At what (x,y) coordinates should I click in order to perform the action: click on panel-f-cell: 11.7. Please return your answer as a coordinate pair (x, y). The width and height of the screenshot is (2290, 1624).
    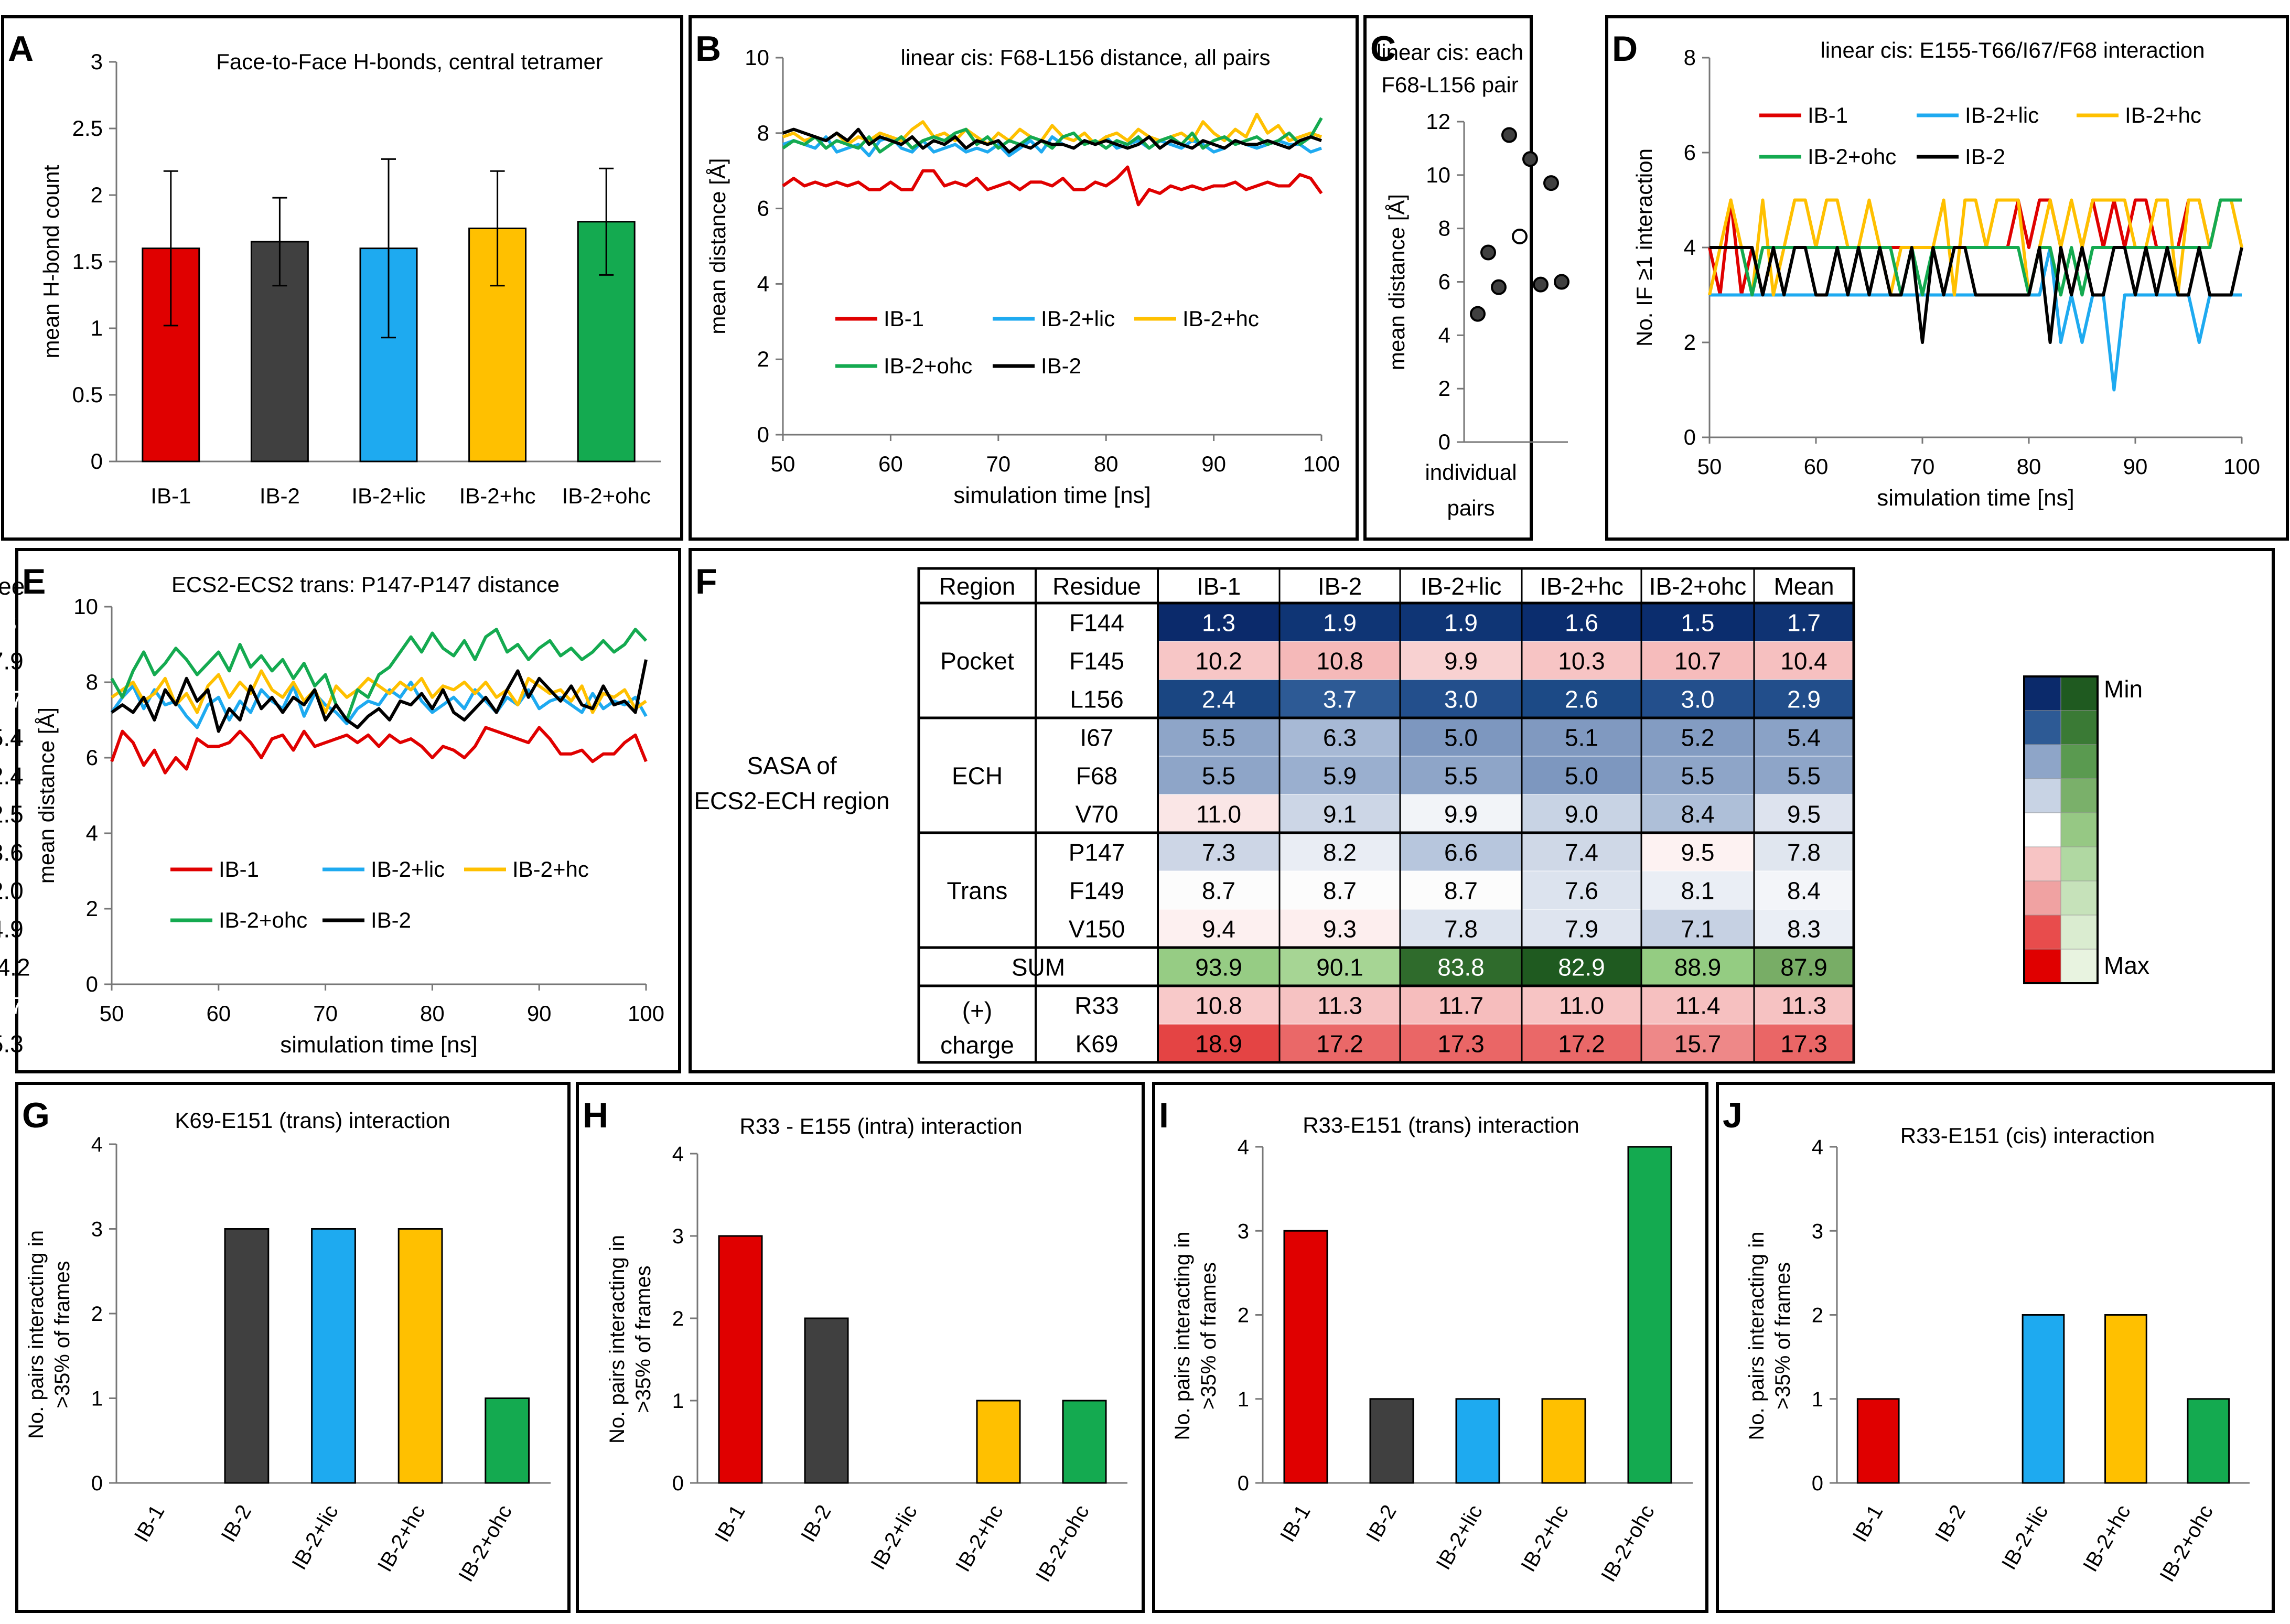
    Looking at the image, I should click on (1460, 1005).